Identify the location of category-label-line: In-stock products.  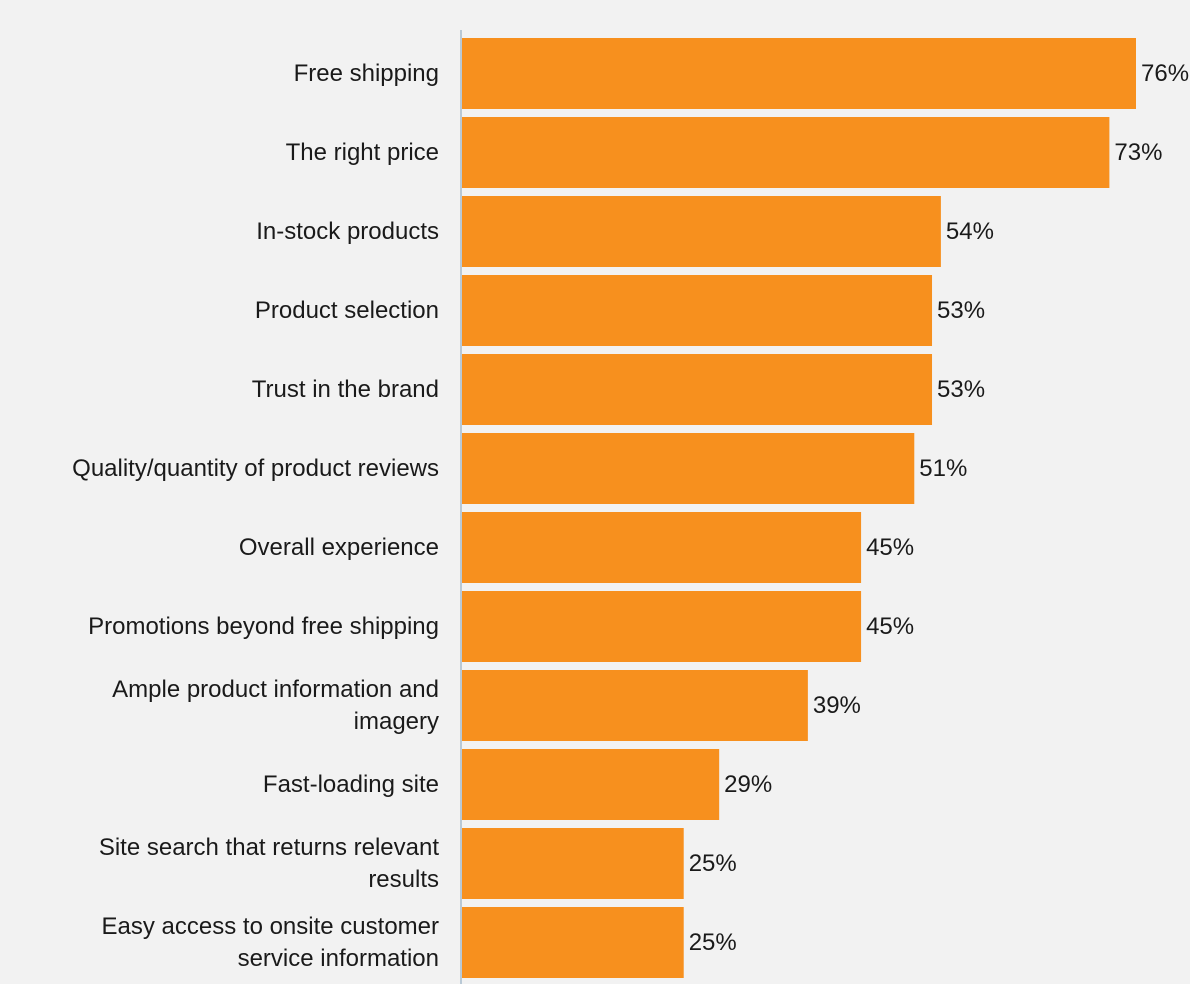
(347, 231).